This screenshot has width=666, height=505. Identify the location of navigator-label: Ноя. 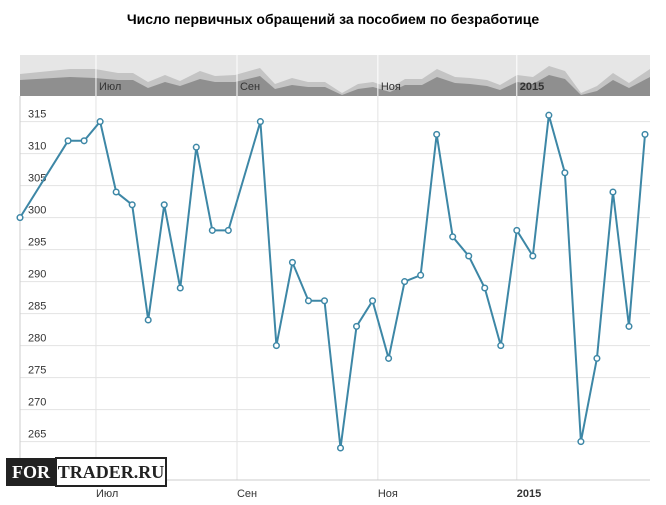
(391, 87).